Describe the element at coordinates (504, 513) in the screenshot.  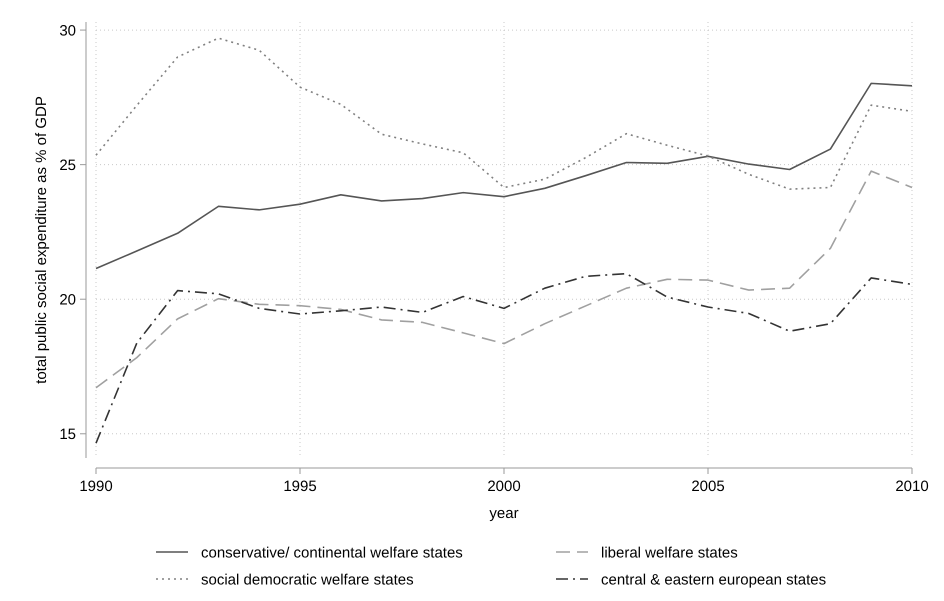
I see `x-axis-title: year` at that location.